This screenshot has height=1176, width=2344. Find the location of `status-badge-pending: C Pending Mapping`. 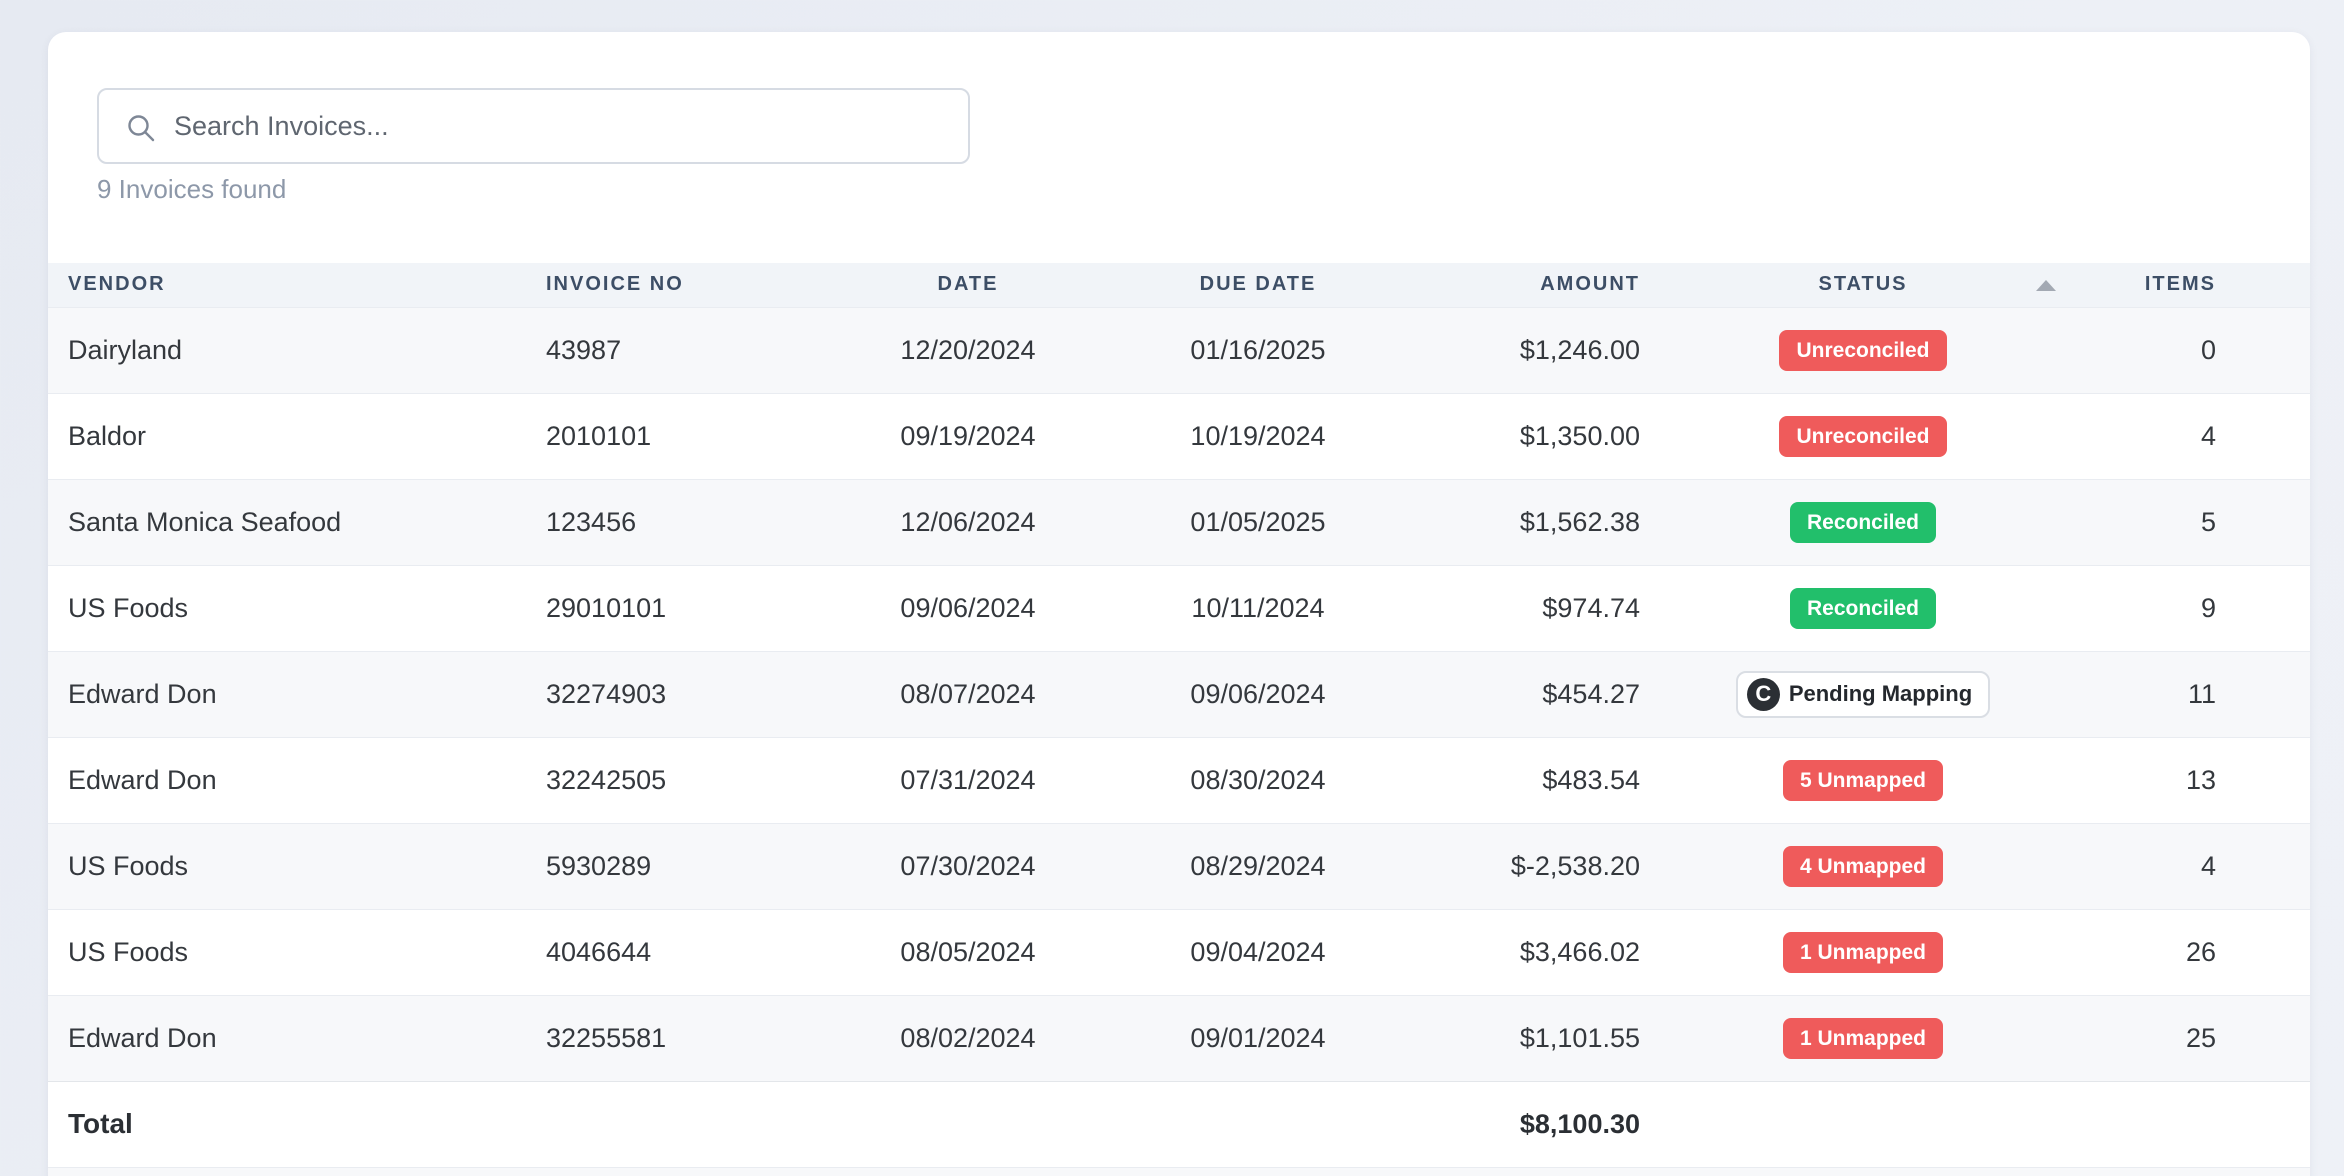

status-badge-pending: C Pending Mapping is located at coordinates (1863, 694).